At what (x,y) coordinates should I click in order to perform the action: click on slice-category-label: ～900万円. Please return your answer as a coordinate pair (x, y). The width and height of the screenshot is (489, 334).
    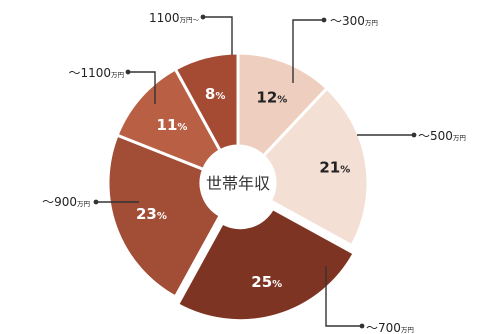
    Looking at the image, I should click on (66, 202).